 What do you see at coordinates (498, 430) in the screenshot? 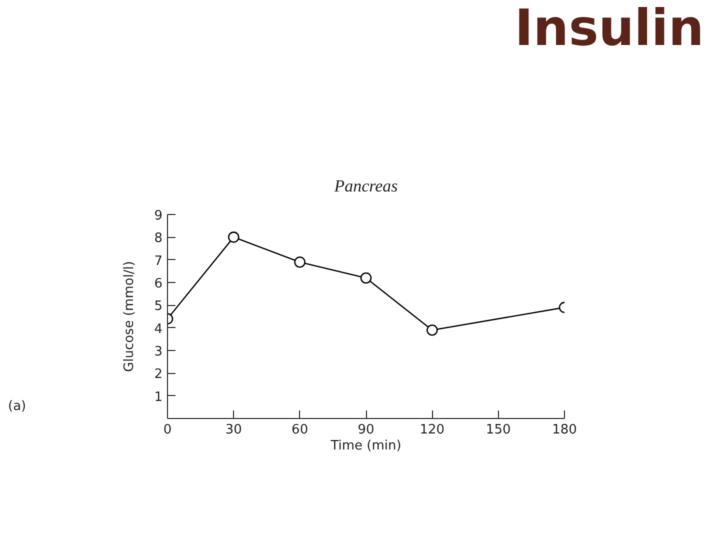
I see `x-tick-label: 150` at bounding box center [498, 430].